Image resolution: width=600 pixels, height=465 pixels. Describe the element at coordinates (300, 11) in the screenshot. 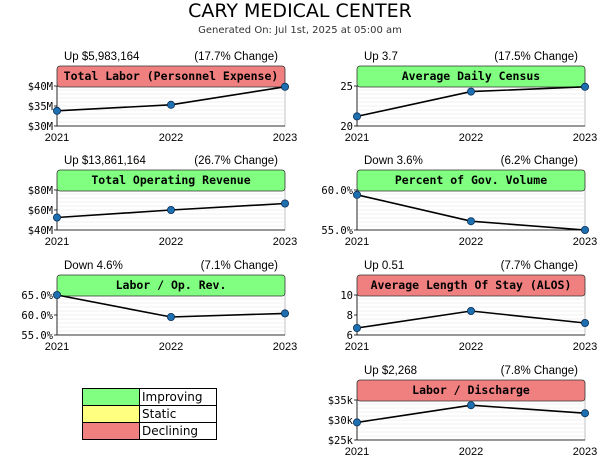

I see `page-title: CARY MEDICAL CENTER` at that location.